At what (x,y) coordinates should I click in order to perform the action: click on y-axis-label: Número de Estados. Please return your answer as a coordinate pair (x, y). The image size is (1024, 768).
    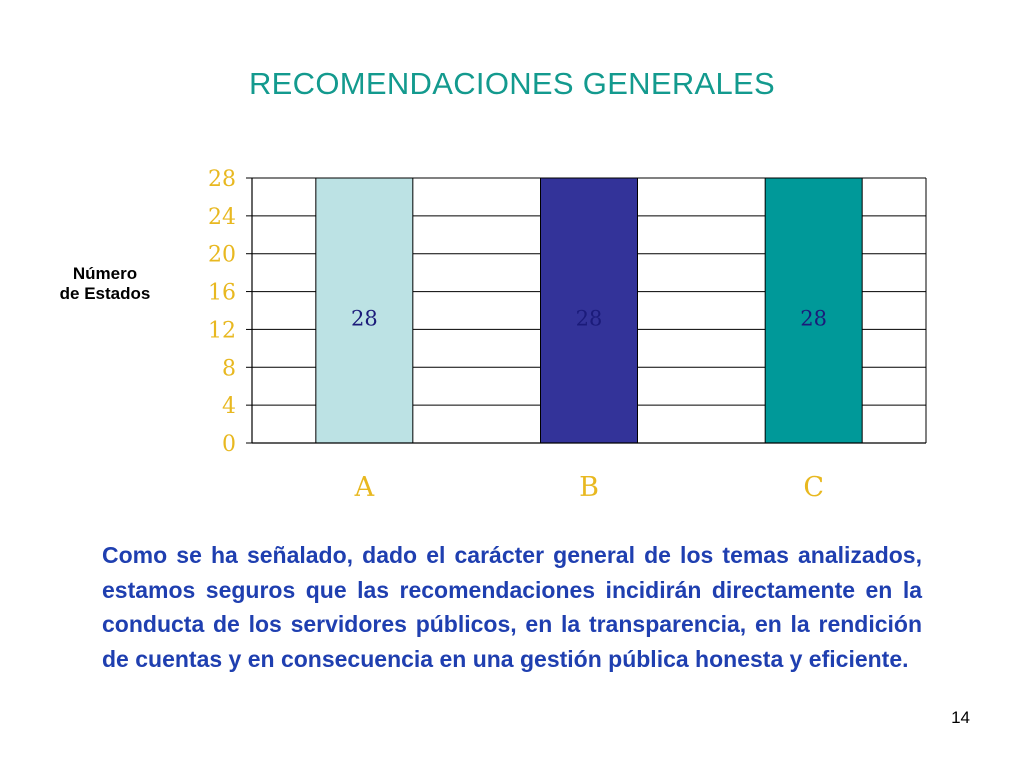
    Looking at the image, I should click on (105, 284).